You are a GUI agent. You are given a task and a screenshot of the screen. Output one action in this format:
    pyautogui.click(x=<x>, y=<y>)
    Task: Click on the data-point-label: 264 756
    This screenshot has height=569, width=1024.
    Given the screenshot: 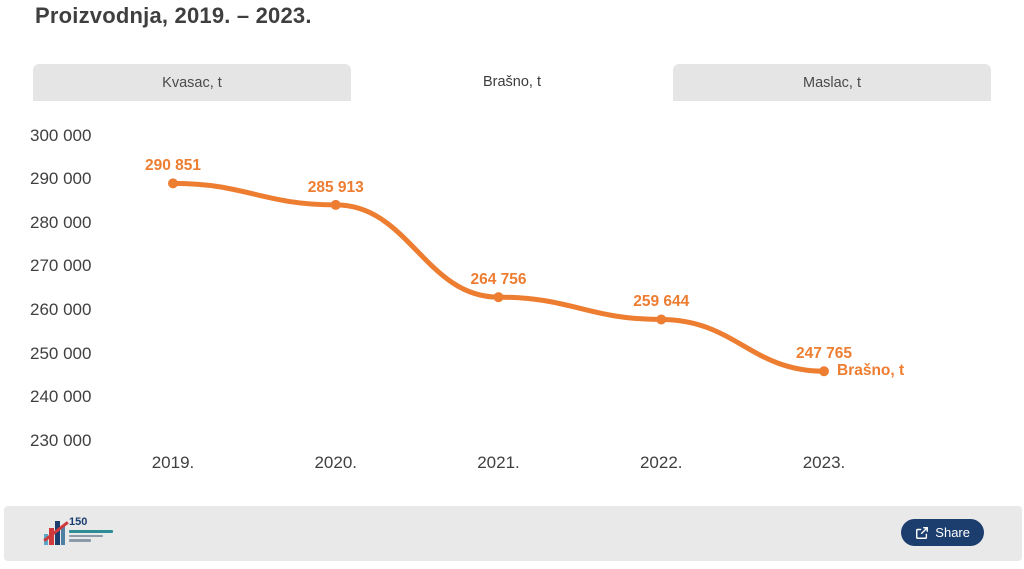 What is the action you would take?
    pyautogui.click(x=498, y=280)
    